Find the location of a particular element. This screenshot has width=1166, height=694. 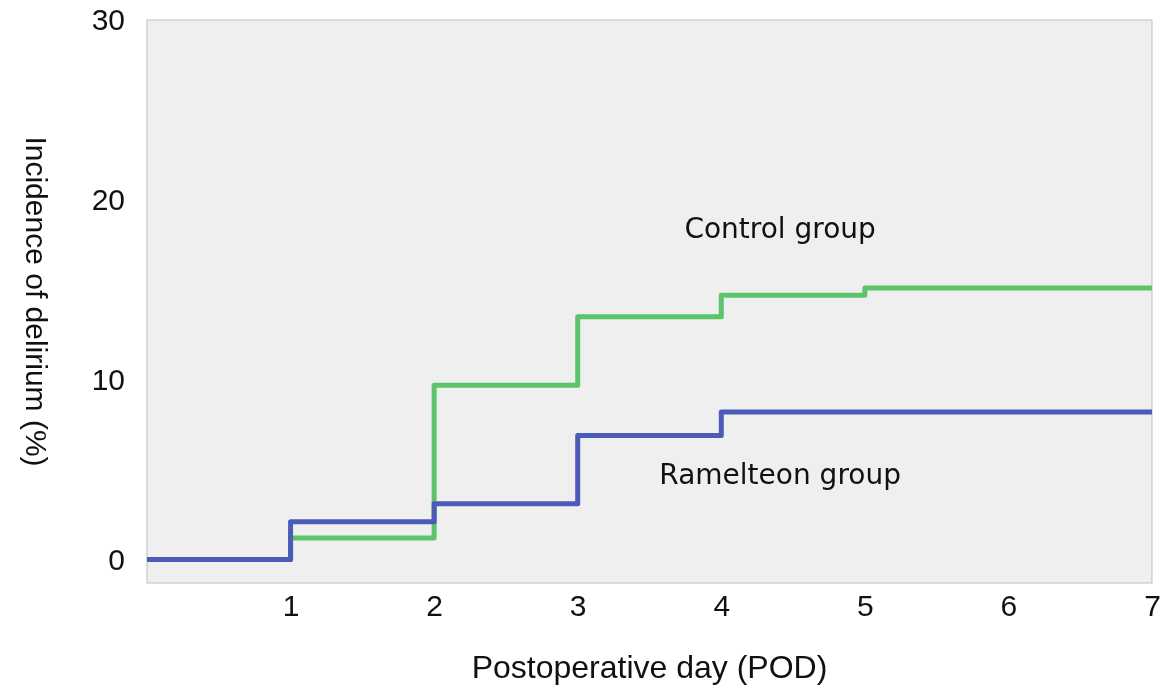

series-label: Ramelteon group is located at coordinates (780, 475).